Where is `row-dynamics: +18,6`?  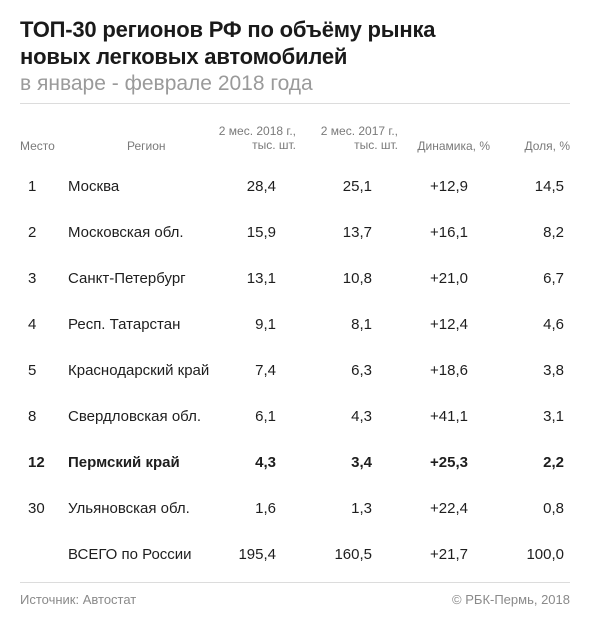 row-dynamics: +18,6 is located at coordinates (449, 370).